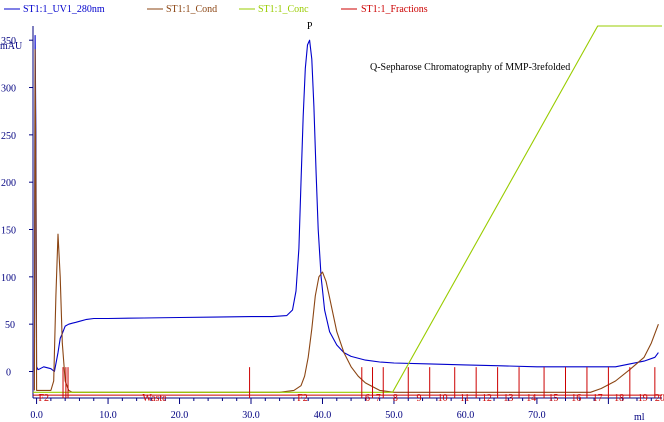 The height and width of the screenshot is (422, 664). I want to click on legend-label-conc: ST1:1_Conc, so click(283, 9).